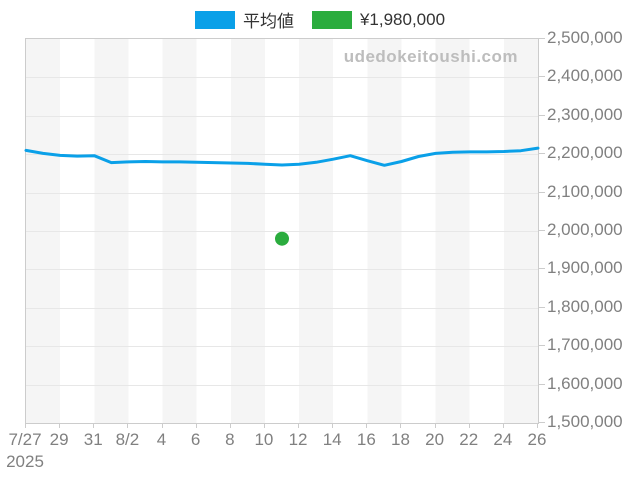 The image size is (640, 480). Describe the element at coordinates (585, 268) in the screenshot. I see `y-axis-label: 1,900,000` at that location.